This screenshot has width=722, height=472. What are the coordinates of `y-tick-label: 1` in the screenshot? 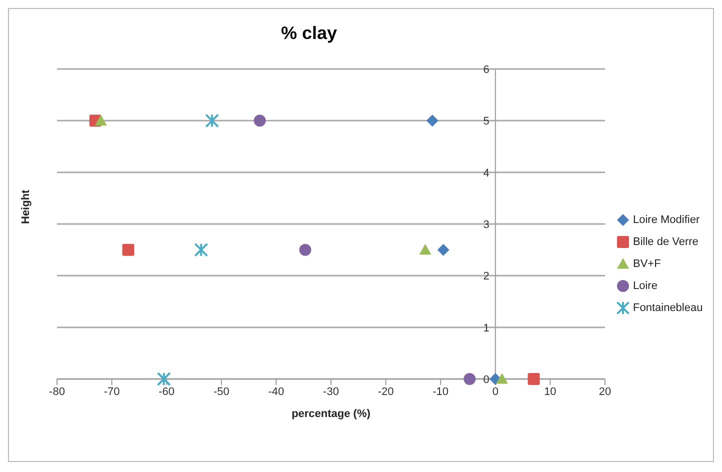 It's located at (486, 328).